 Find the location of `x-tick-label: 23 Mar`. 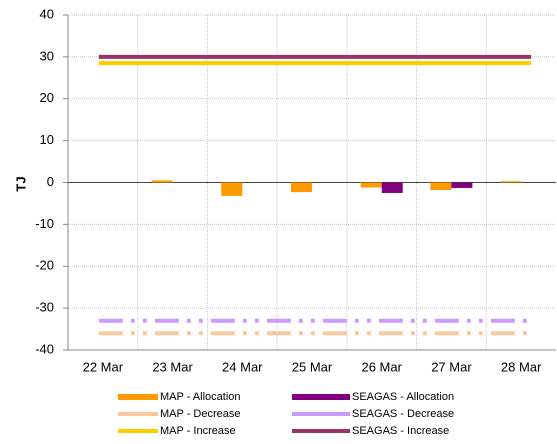

x-tick-label: 23 Mar is located at coordinates (172, 366).